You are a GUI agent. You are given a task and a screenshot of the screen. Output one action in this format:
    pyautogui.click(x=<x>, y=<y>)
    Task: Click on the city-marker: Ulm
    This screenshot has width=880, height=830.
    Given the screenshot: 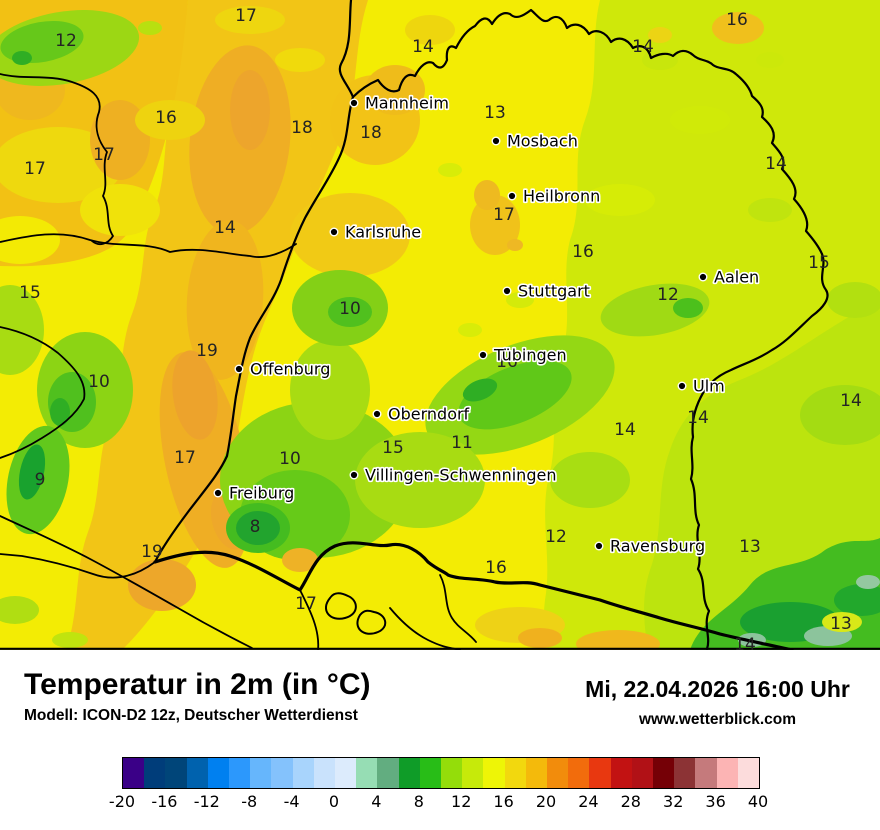 What is the action you would take?
    pyautogui.click(x=701, y=386)
    